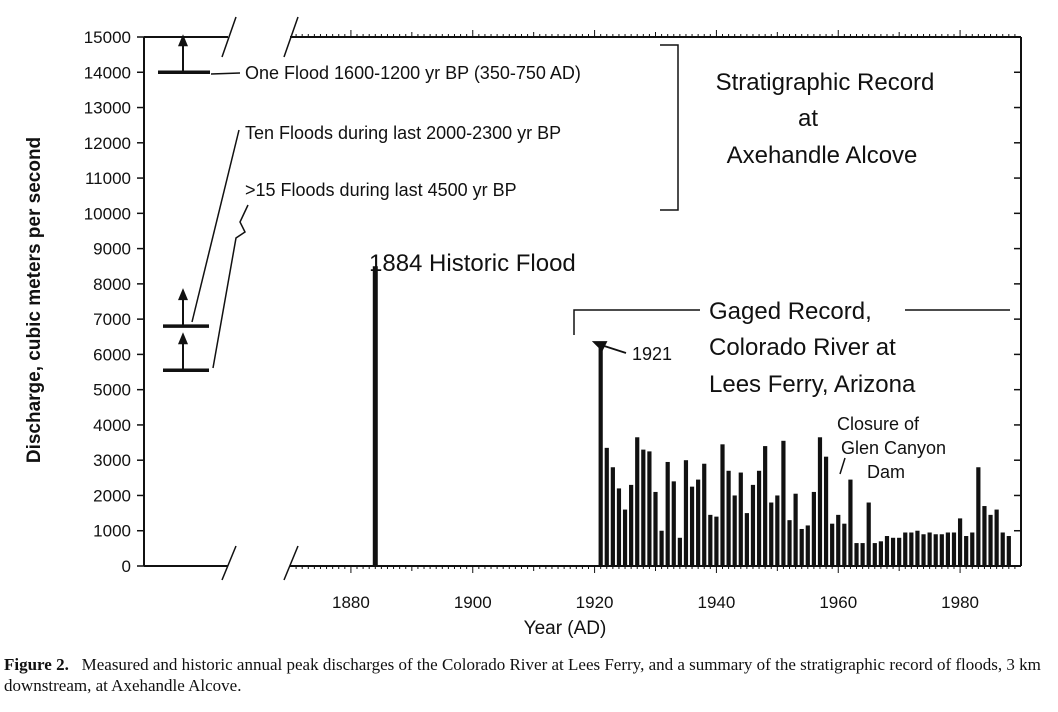 The height and width of the screenshot is (712, 1058). What do you see at coordinates (112, 319) in the screenshot?
I see `y-tick-label: 7000` at bounding box center [112, 319].